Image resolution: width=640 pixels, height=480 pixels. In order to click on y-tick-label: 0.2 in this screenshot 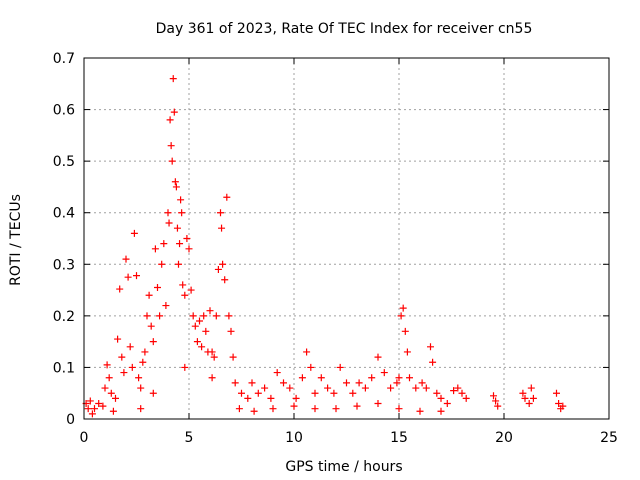, I will do `click(64, 317)`.